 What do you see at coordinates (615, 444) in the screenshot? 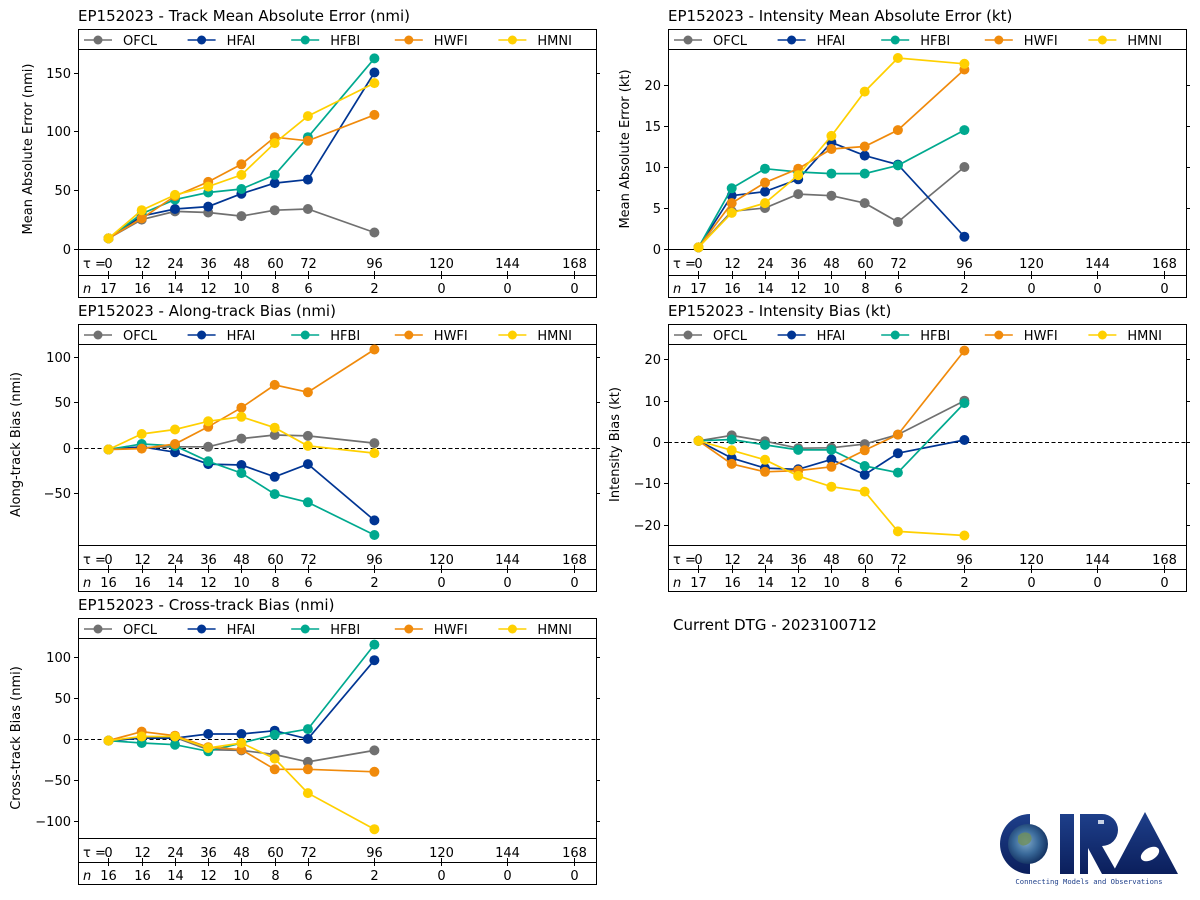
I see `y-axis-label: Intensity Bias (kt)` at bounding box center [615, 444].